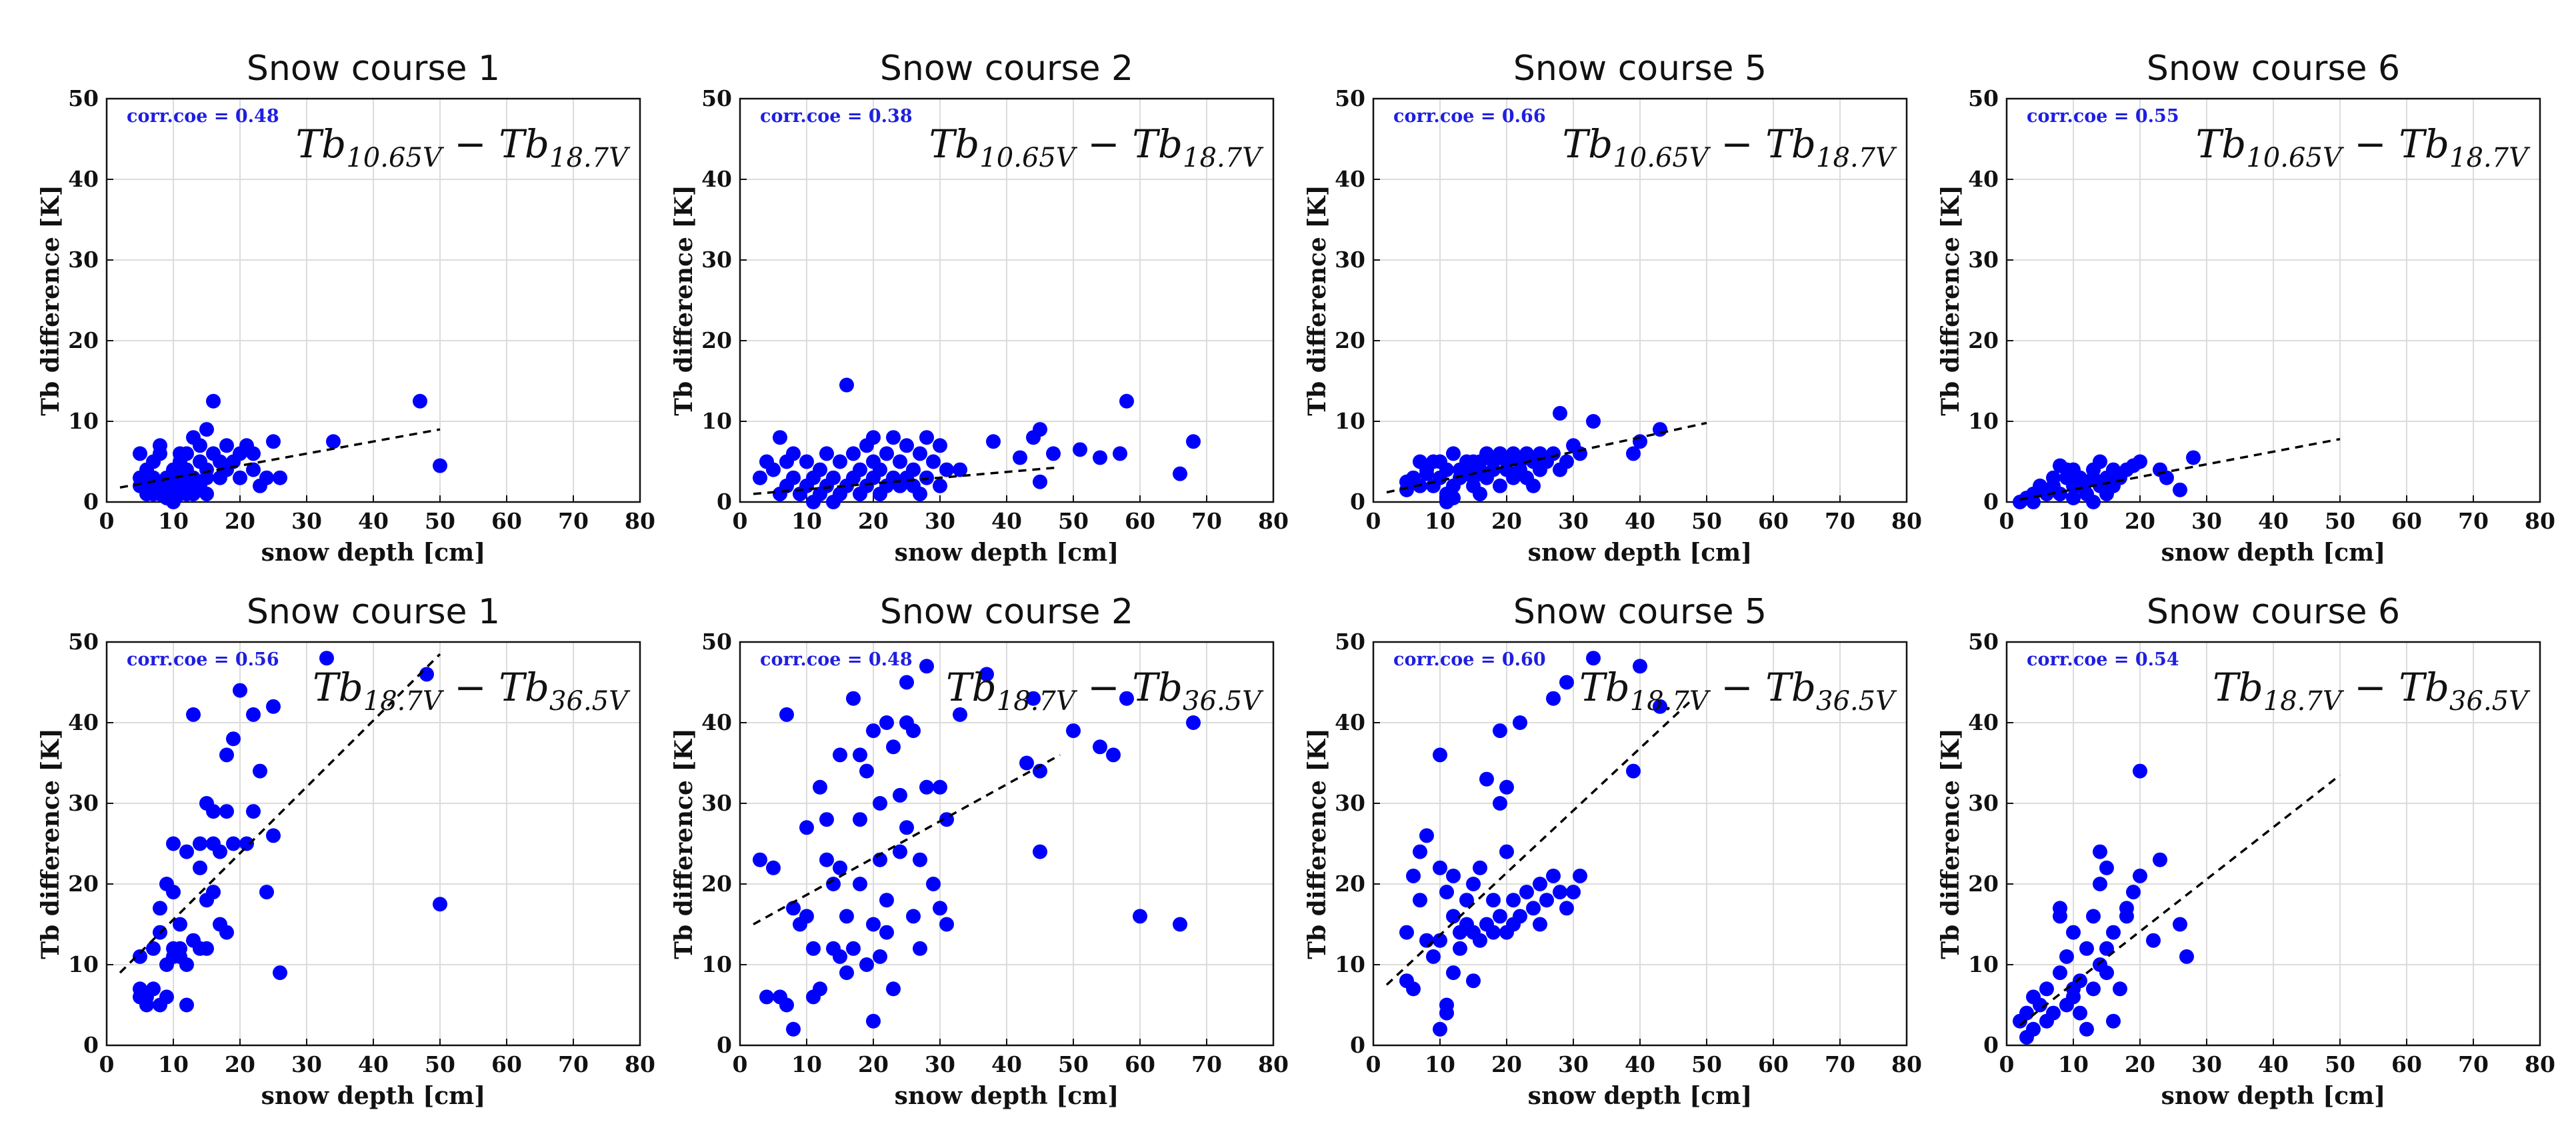 The image size is (2576, 1144). I want to click on panel-title: Snow course 2, so click(1006, 612).